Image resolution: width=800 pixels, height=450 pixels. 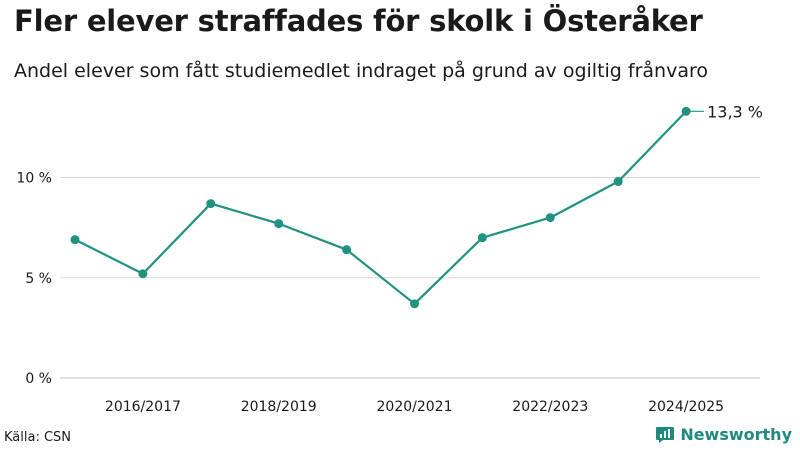 I want to click on source-note: Källa: CSN, so click(x=38, y=437).